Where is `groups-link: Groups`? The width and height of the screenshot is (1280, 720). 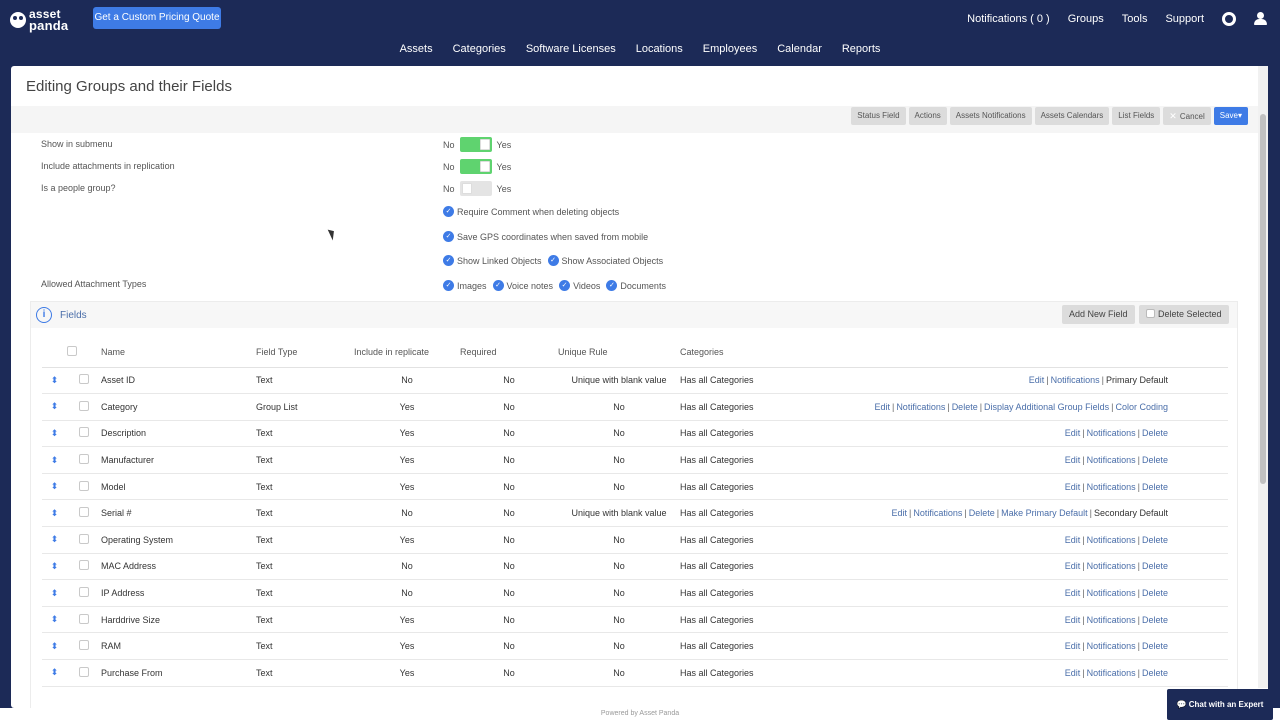 groups-link: Groups is located at coordinates (1085, 19).